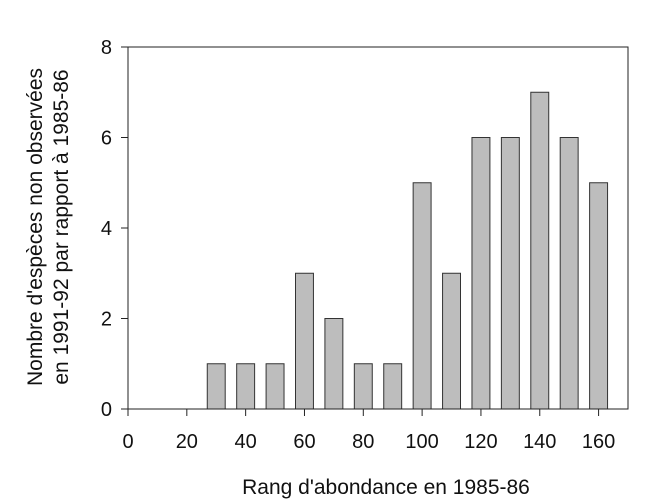 The width and height of the screenshot is (648, 504). What do you see at coordinates (35, 227) in the screenshot?
I see `y-axis-title-line-1: Nombre d'espèces non observées` at bounding box center [35, 227].